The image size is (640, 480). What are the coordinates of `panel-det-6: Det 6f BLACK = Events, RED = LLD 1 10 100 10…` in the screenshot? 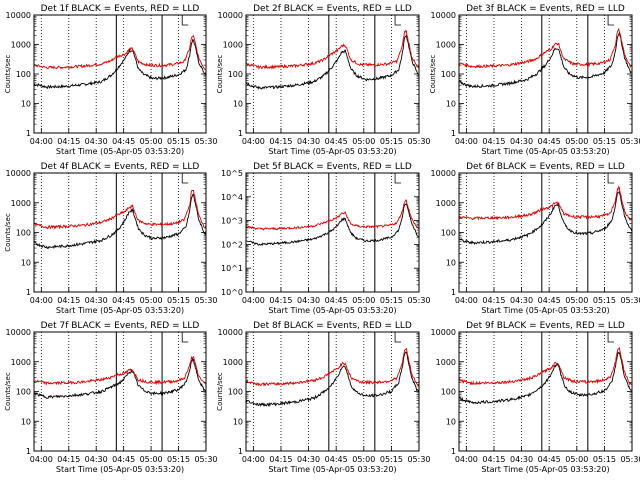 It's located at (535, 238).